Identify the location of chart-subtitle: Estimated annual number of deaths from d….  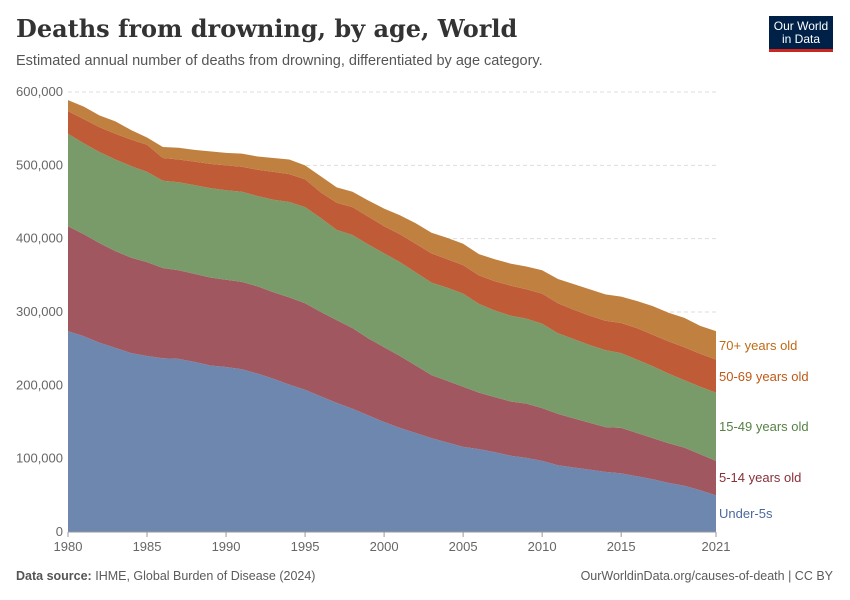
(279, 61).